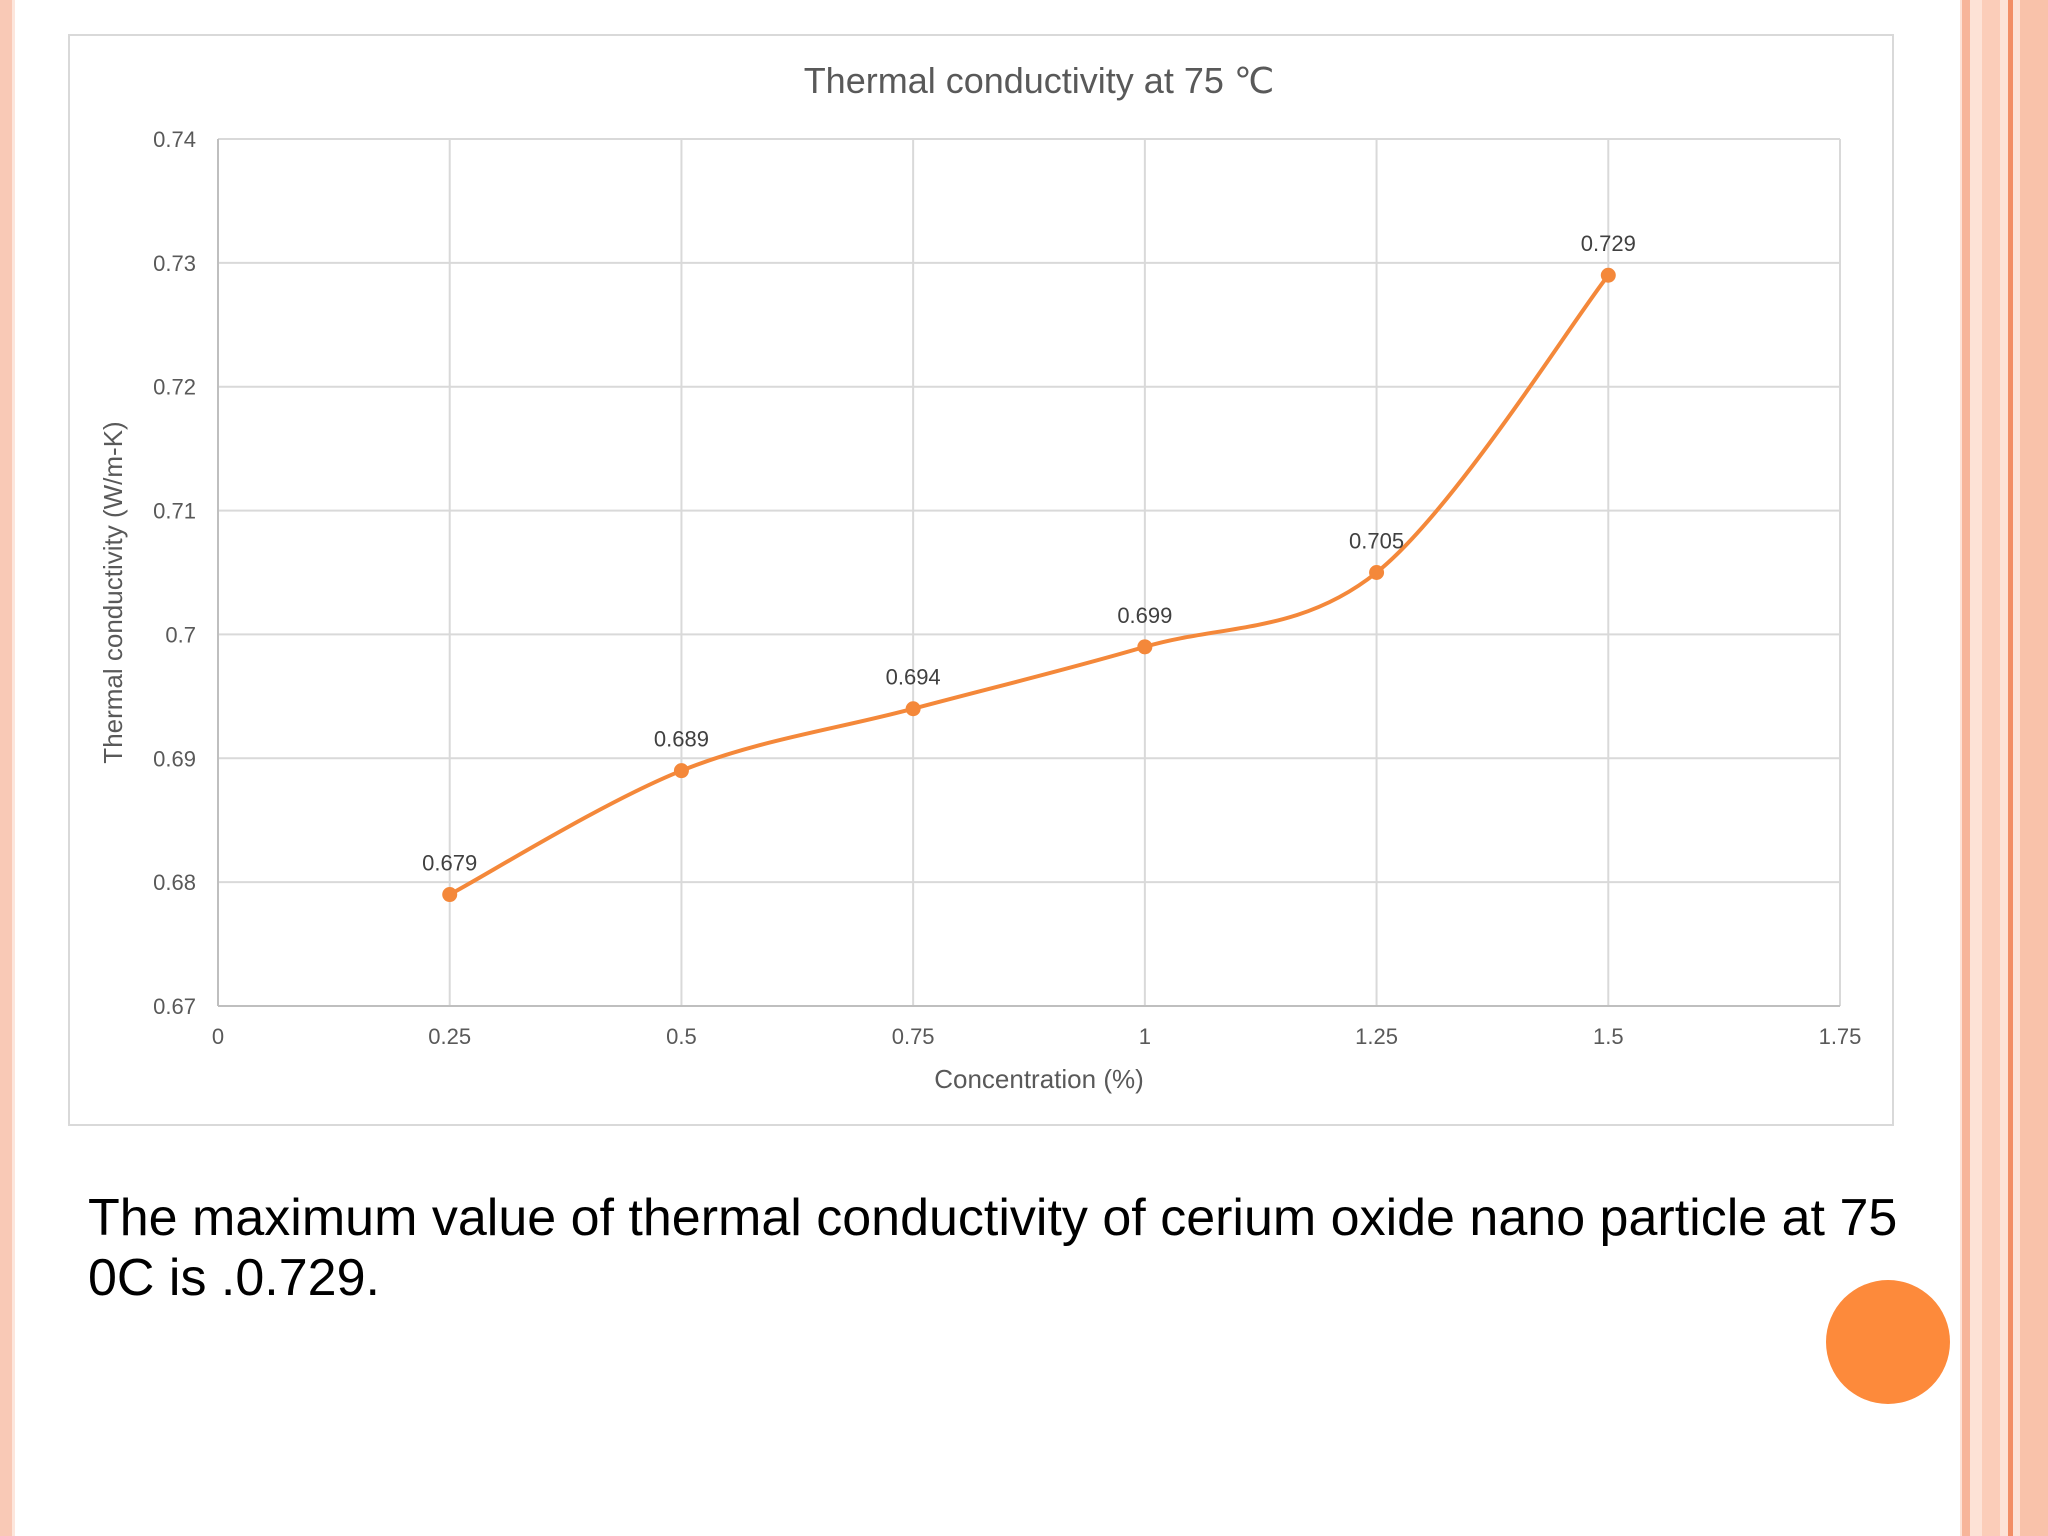  Describe the element at coordinates (174, 263) in the screenshot. I see `y-tick-label: 0.73` at that location.